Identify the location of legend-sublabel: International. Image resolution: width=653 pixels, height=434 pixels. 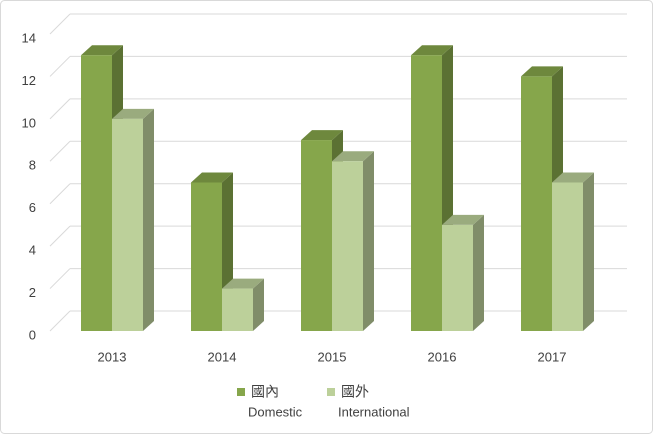
(374, 411).